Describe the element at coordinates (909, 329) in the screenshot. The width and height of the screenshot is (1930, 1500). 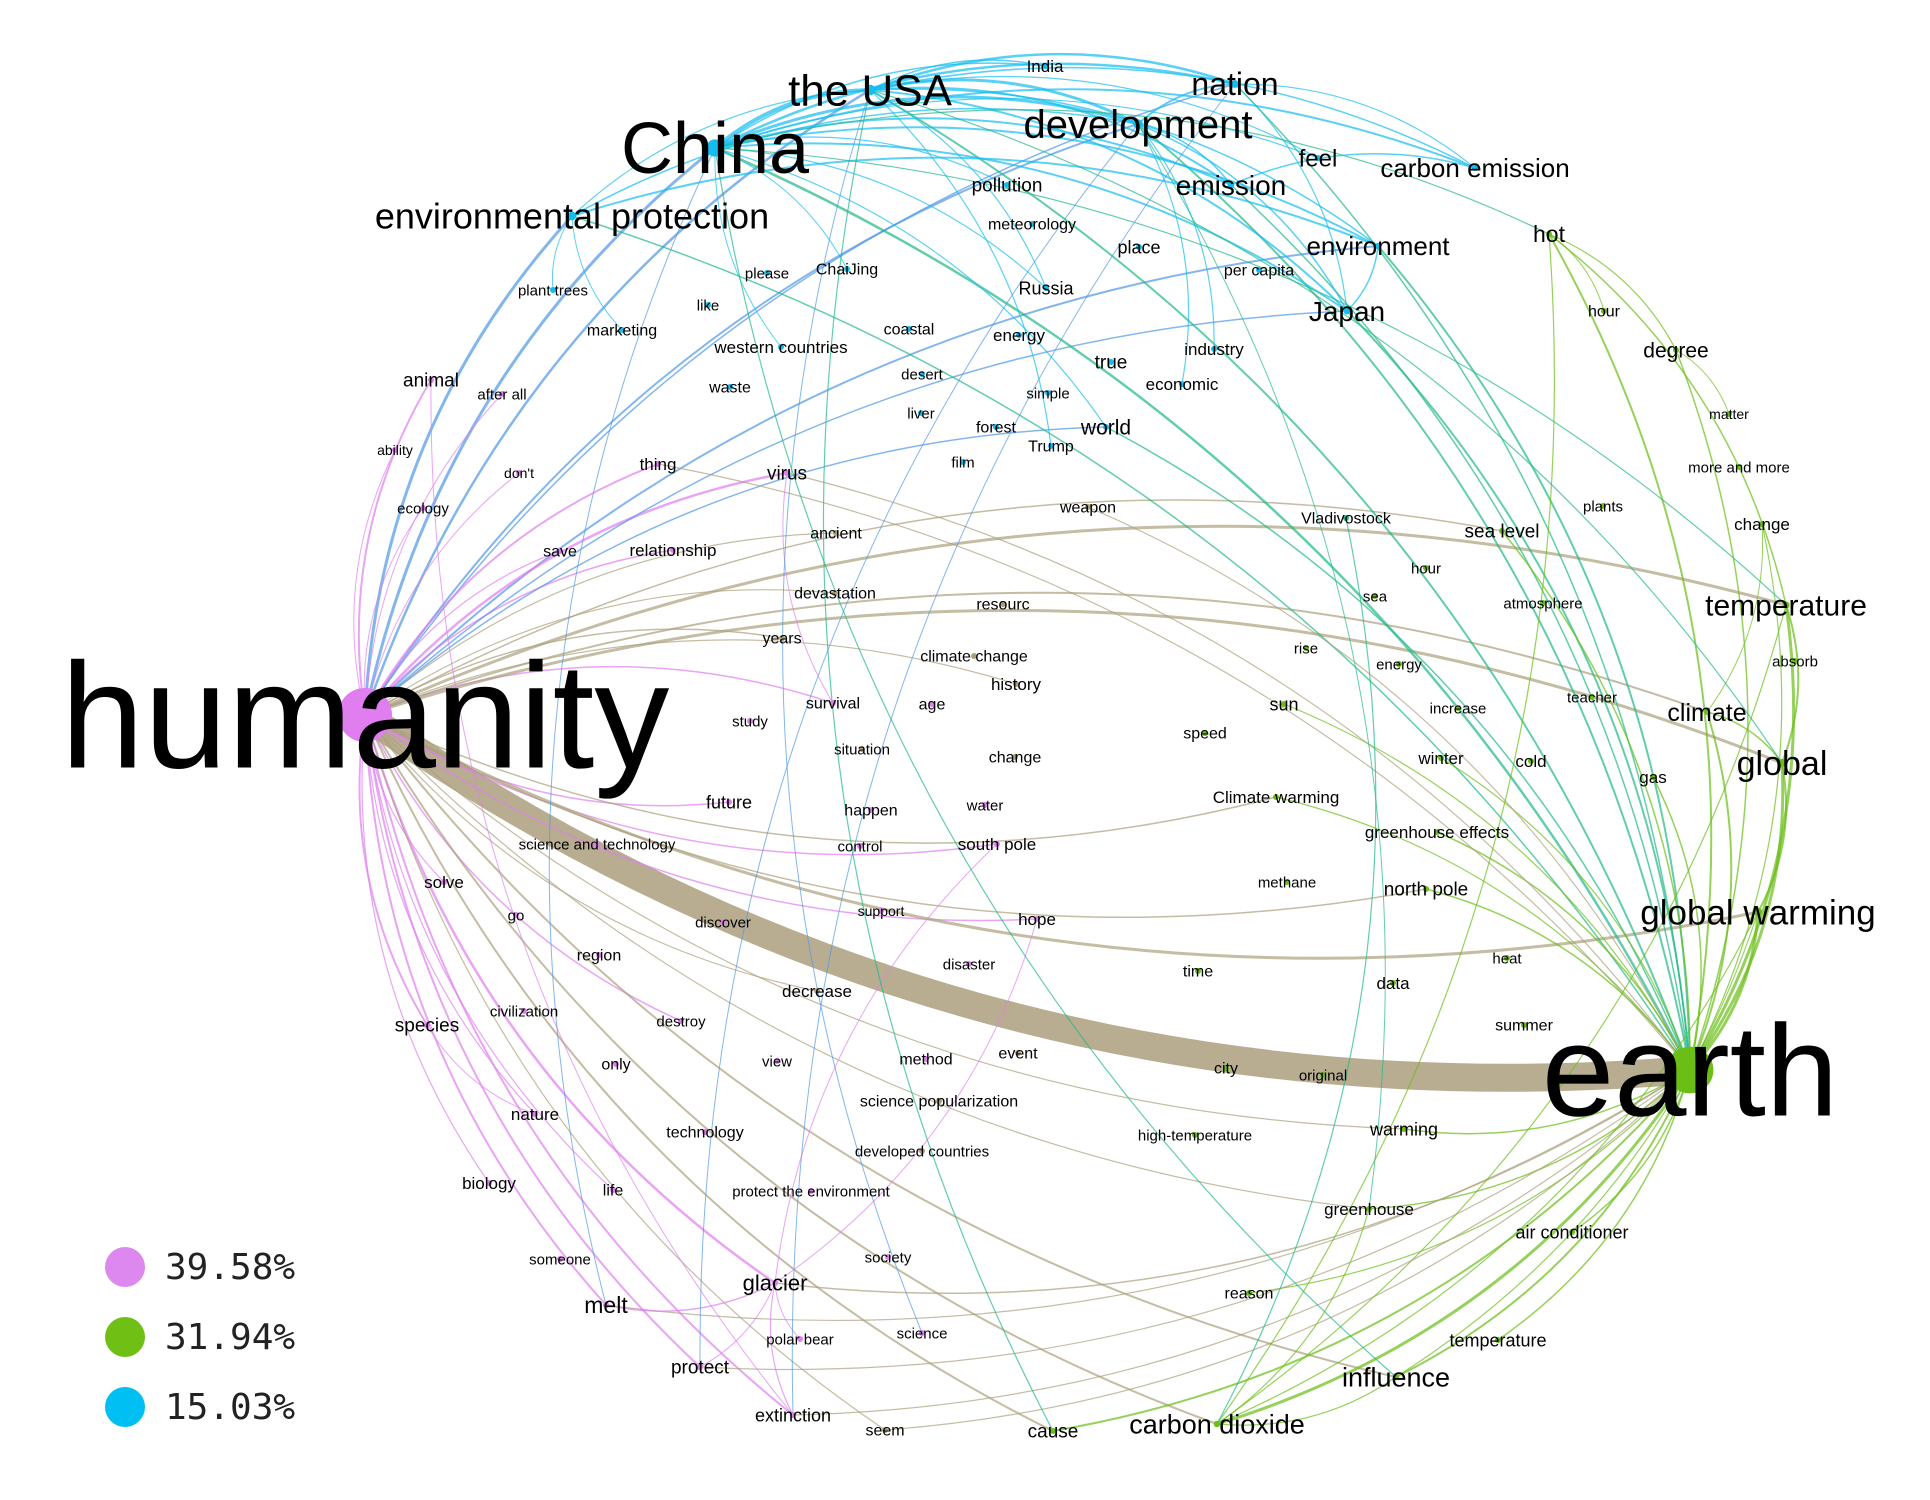
I see `node-coastal` at that location.